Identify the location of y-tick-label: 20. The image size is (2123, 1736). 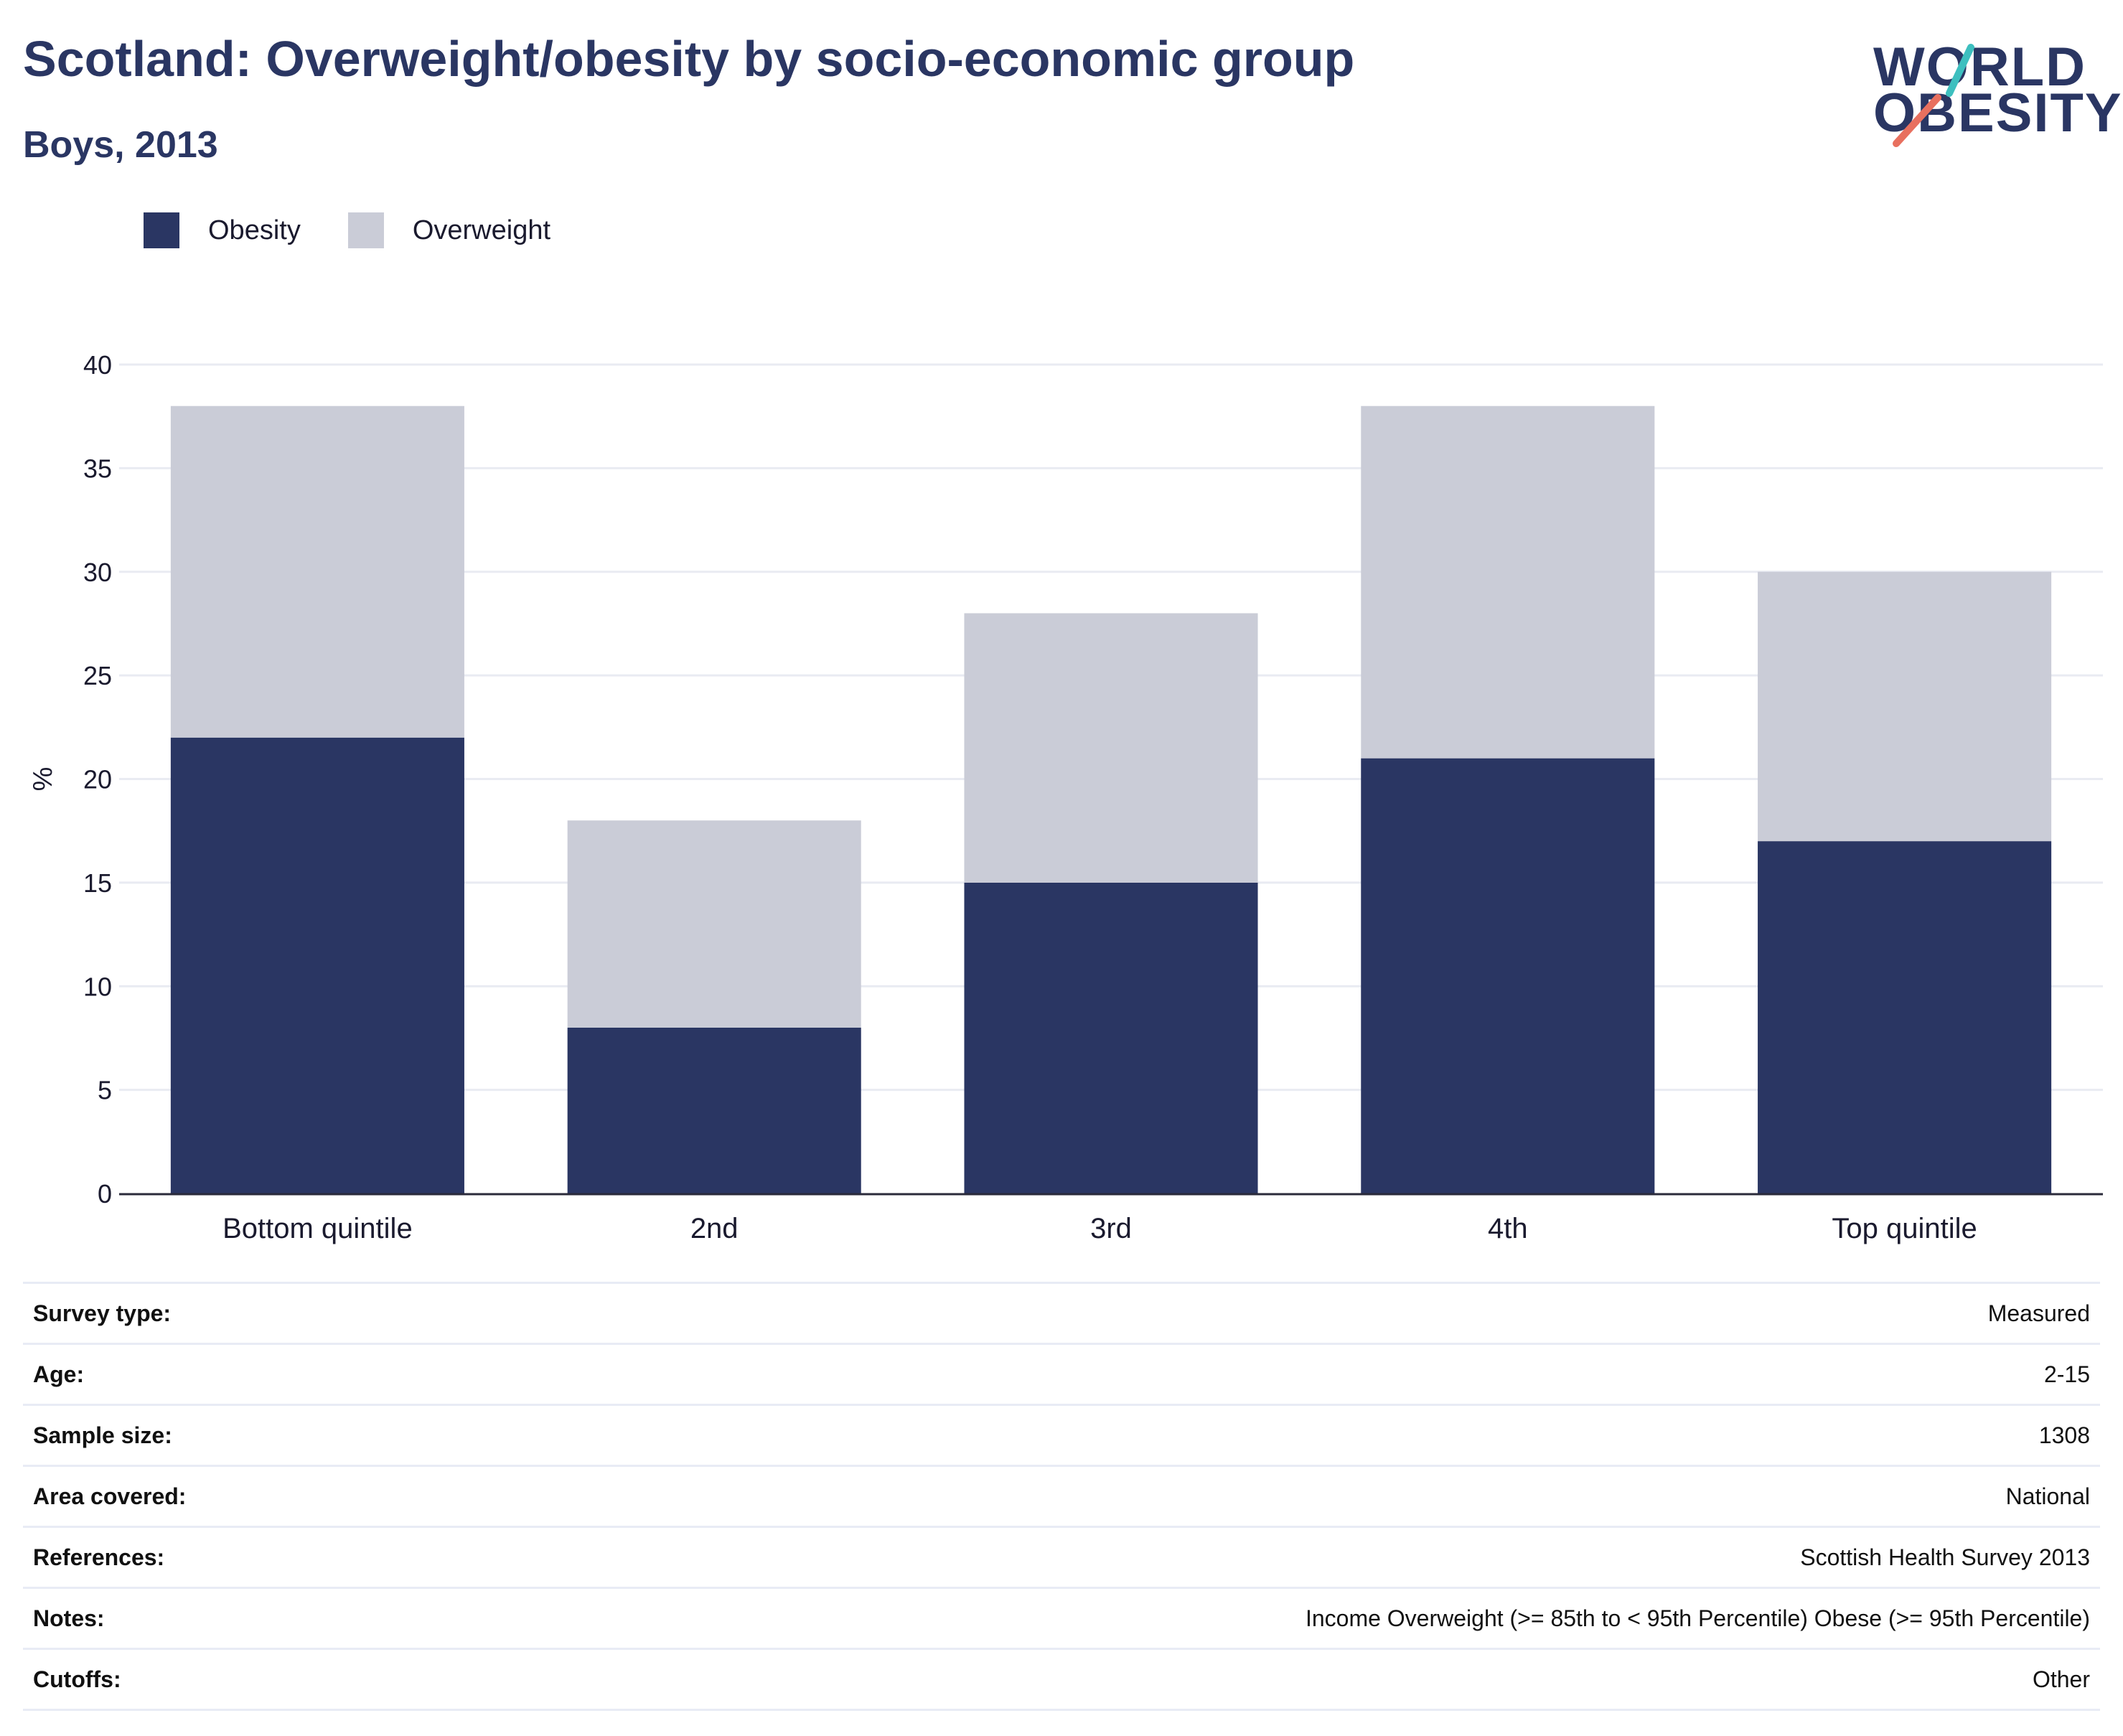
(97, 779).